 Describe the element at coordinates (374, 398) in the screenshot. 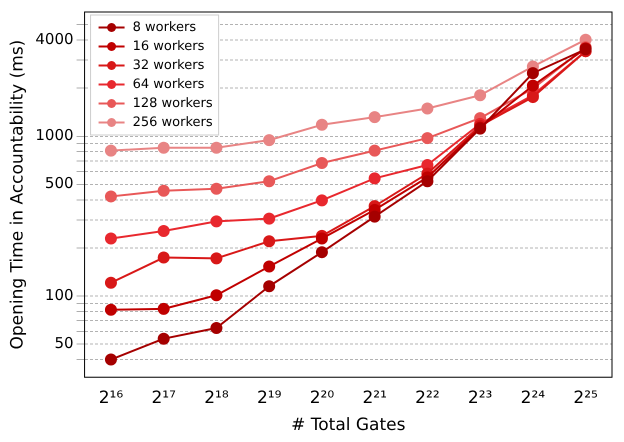

I see `x-tick-label: 2²¹` at that location.